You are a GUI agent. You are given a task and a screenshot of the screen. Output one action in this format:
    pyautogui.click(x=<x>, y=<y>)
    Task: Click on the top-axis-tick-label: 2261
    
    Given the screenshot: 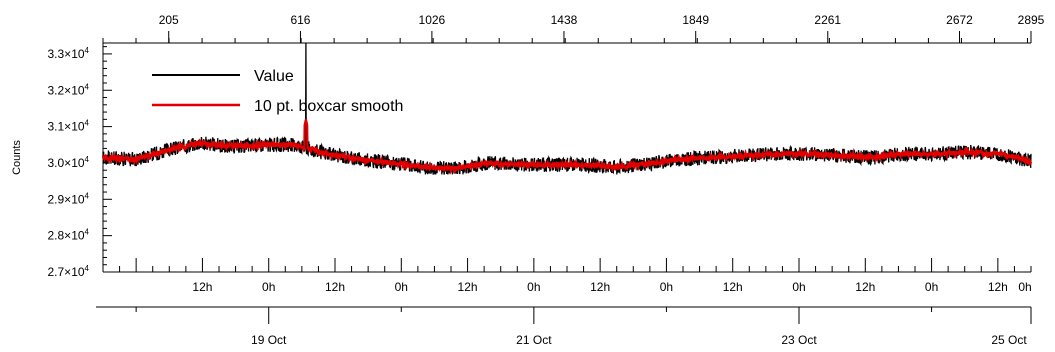 What is the action you would take?
    pyautogui.click(x=827, y=20)
    